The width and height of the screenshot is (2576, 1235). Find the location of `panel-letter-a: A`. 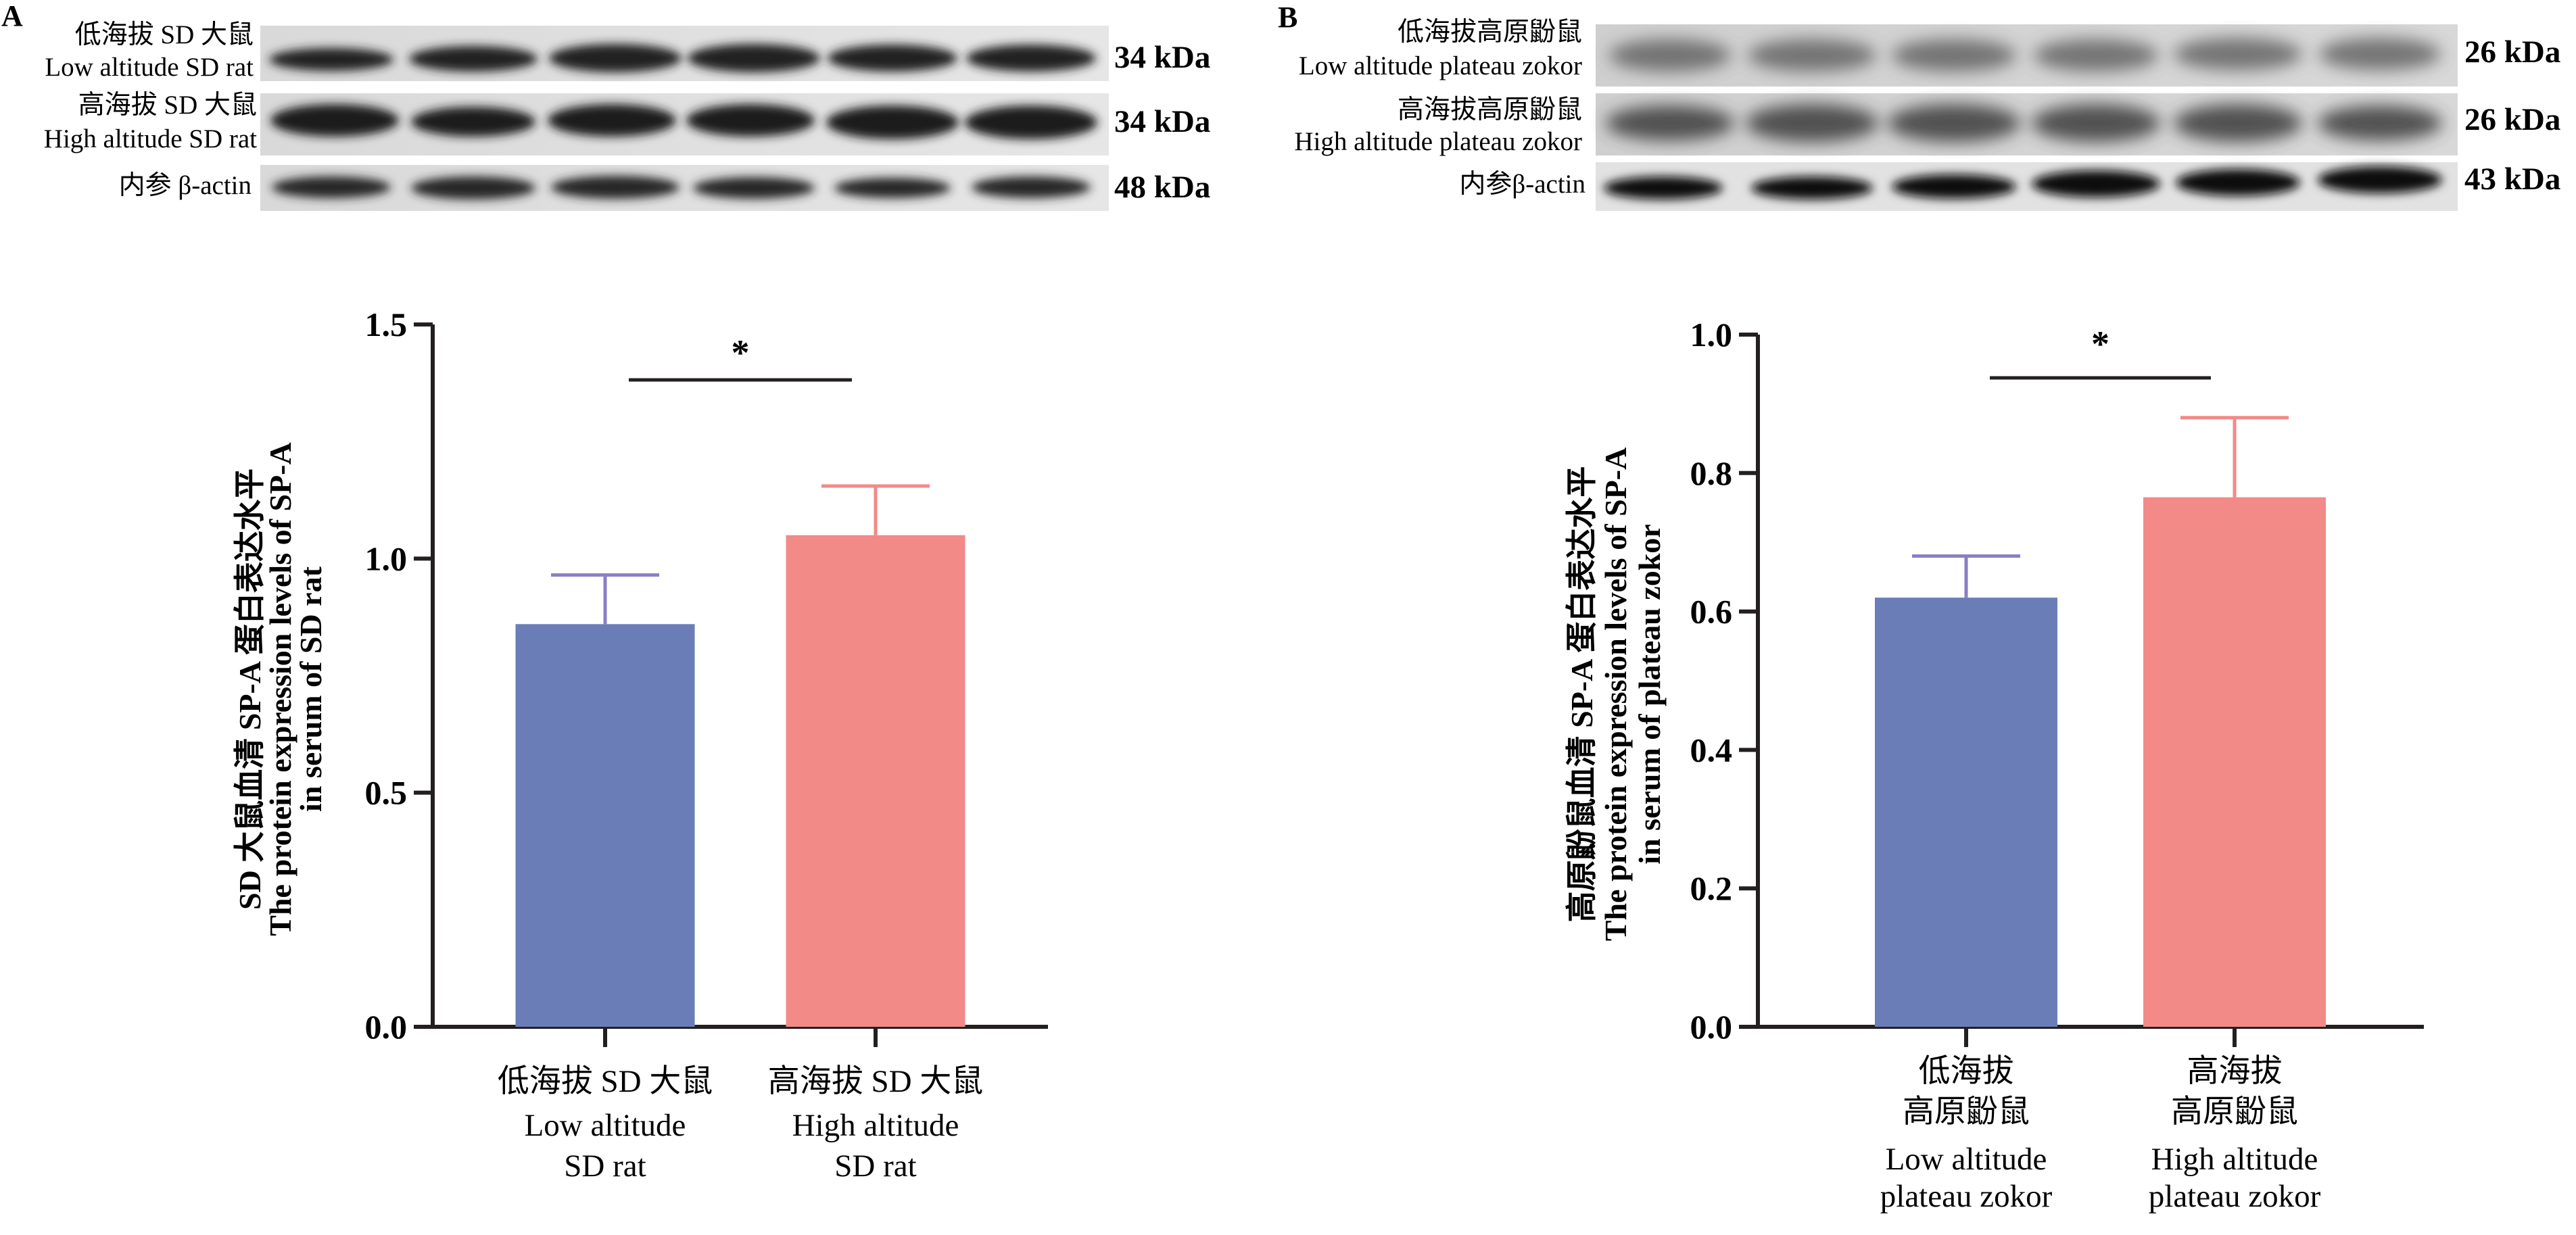

panel-letter-a: A is located at coordinates (12, 16).